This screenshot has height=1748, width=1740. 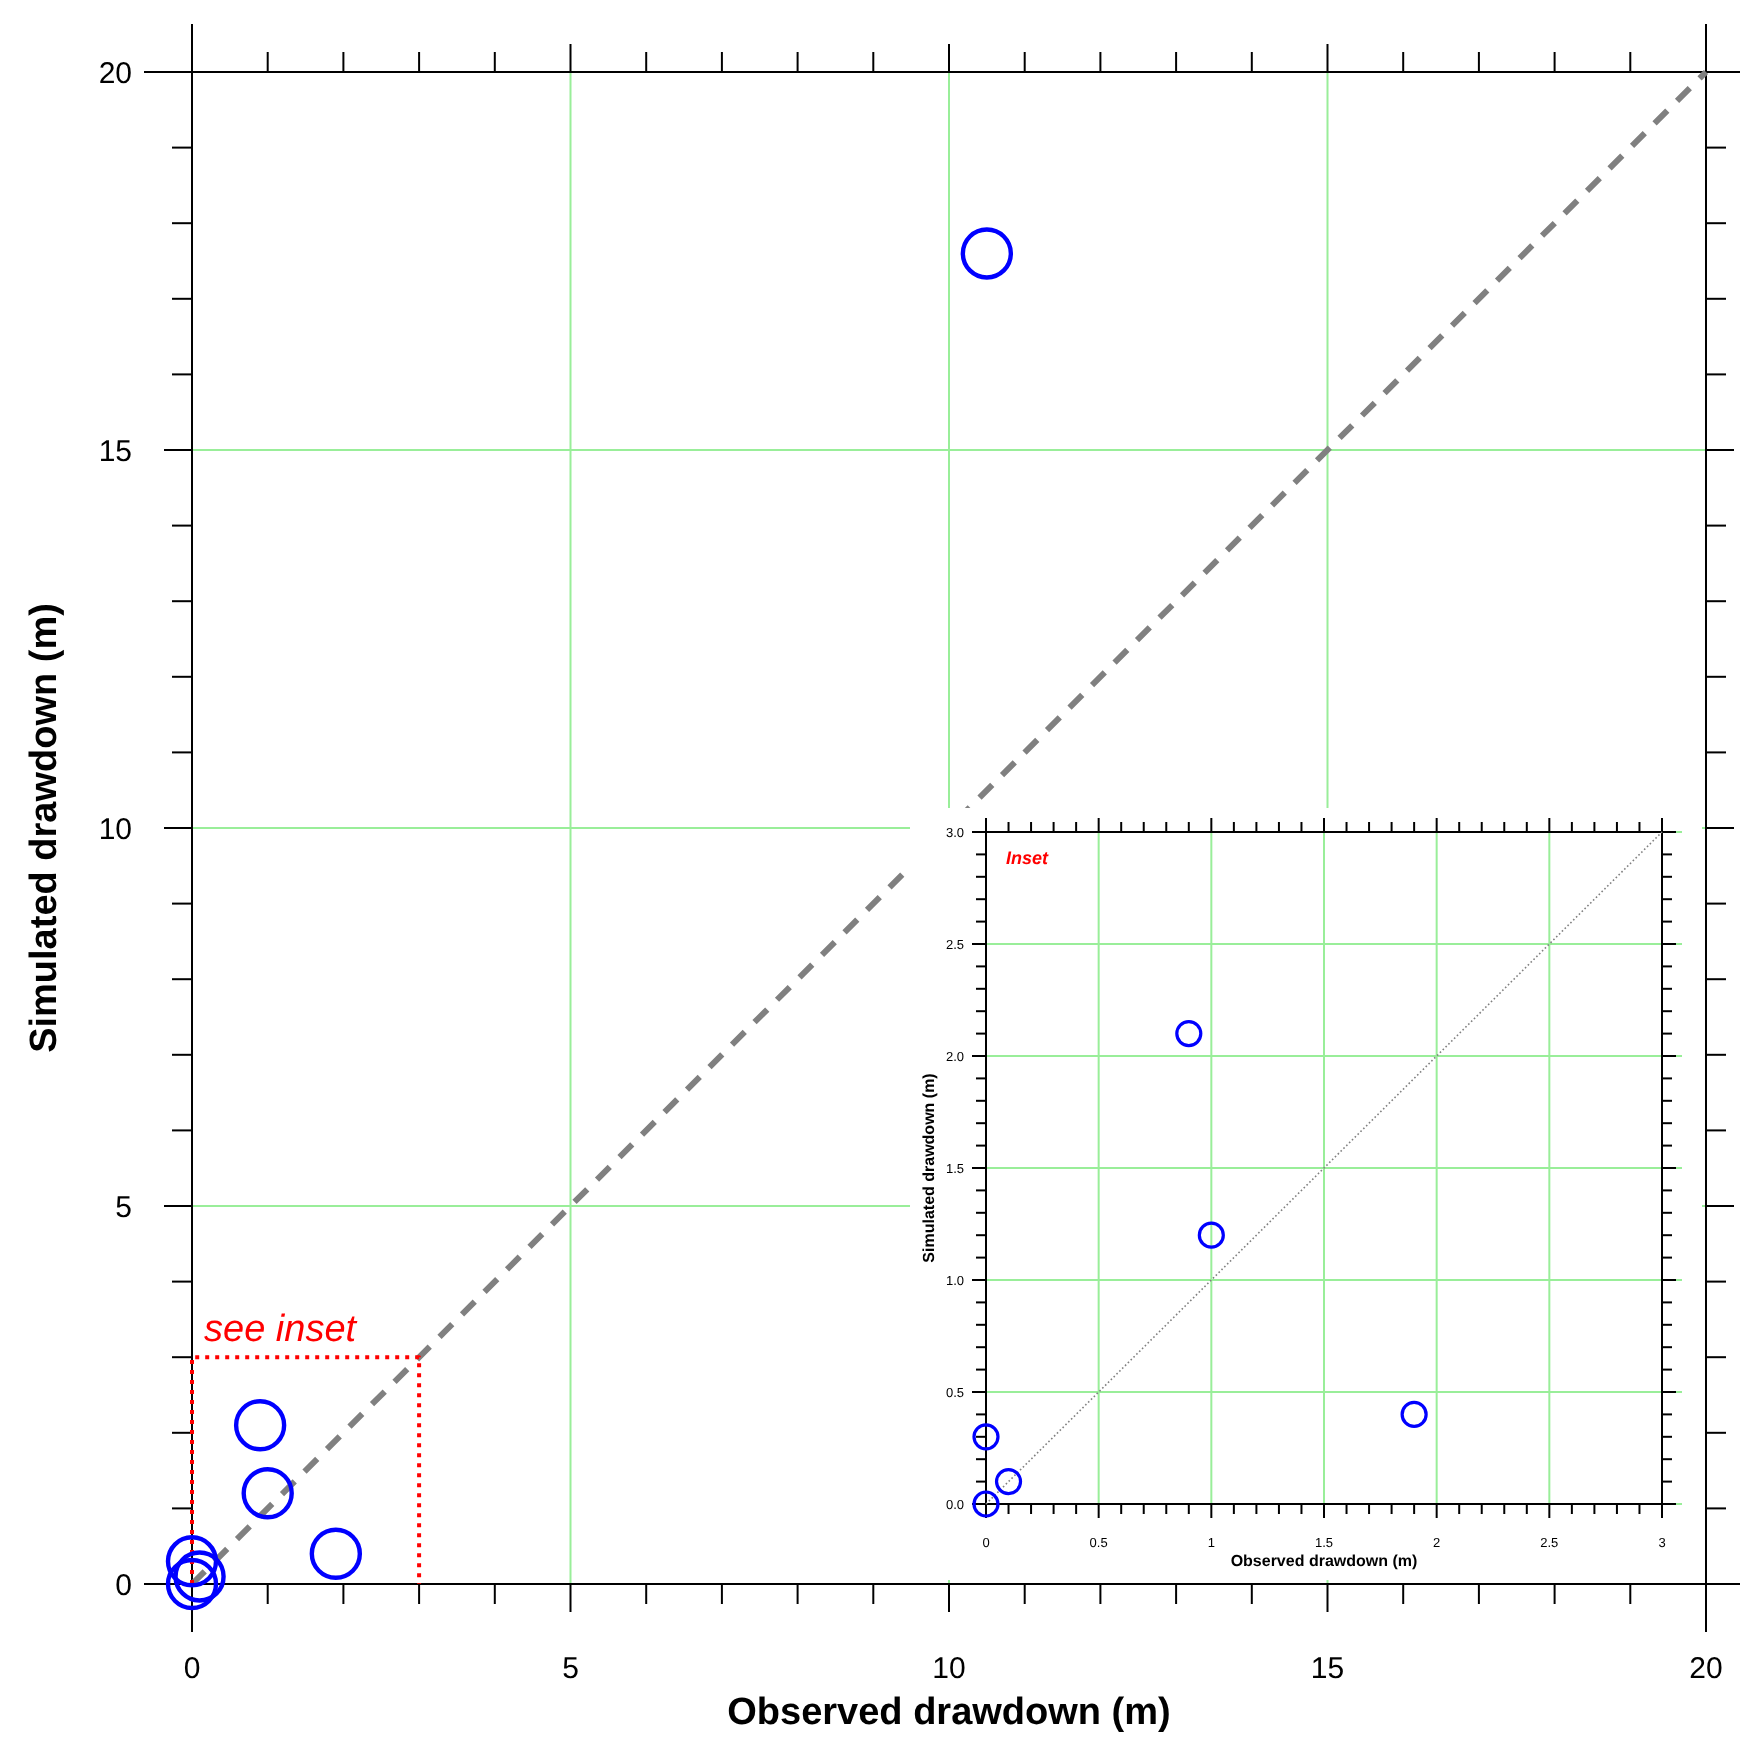 What do you see at coordinates (115, 73) in the screenshot?
I see `y-tick-label: 20` at bounding box center [115, 73].